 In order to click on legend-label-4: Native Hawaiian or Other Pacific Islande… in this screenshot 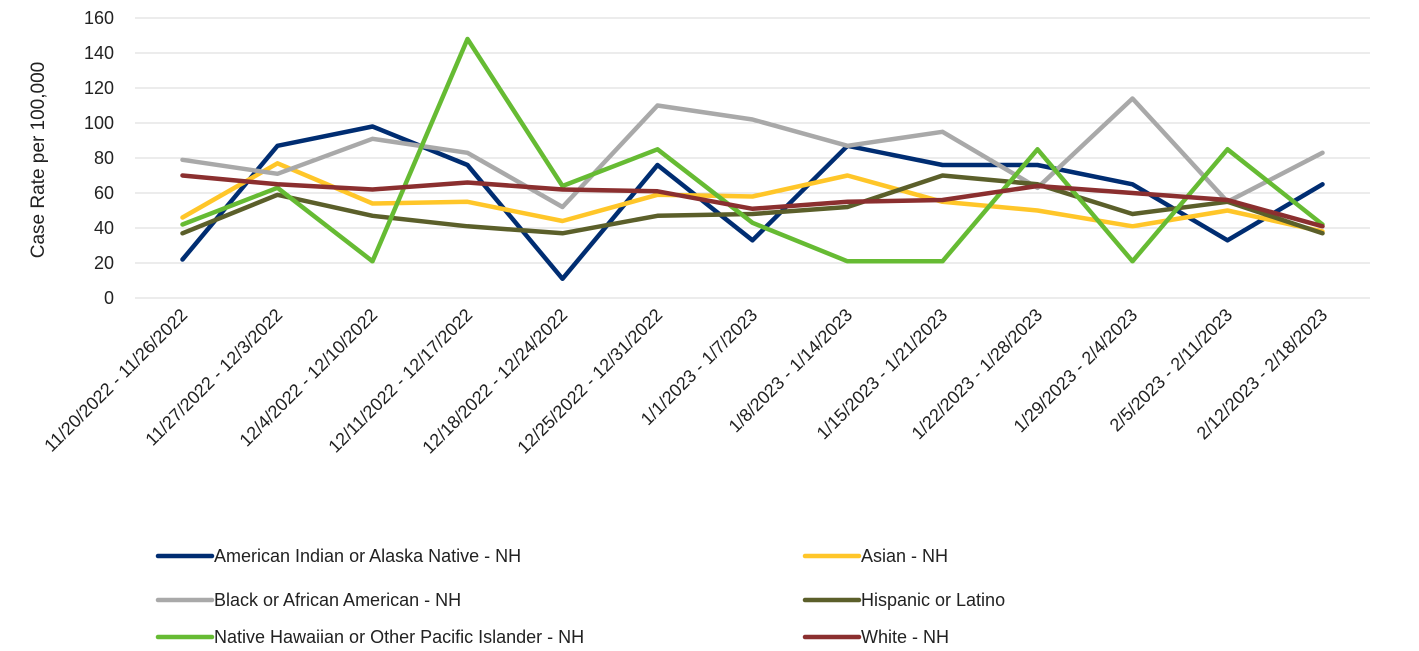, I will do `click(399, 637)`.